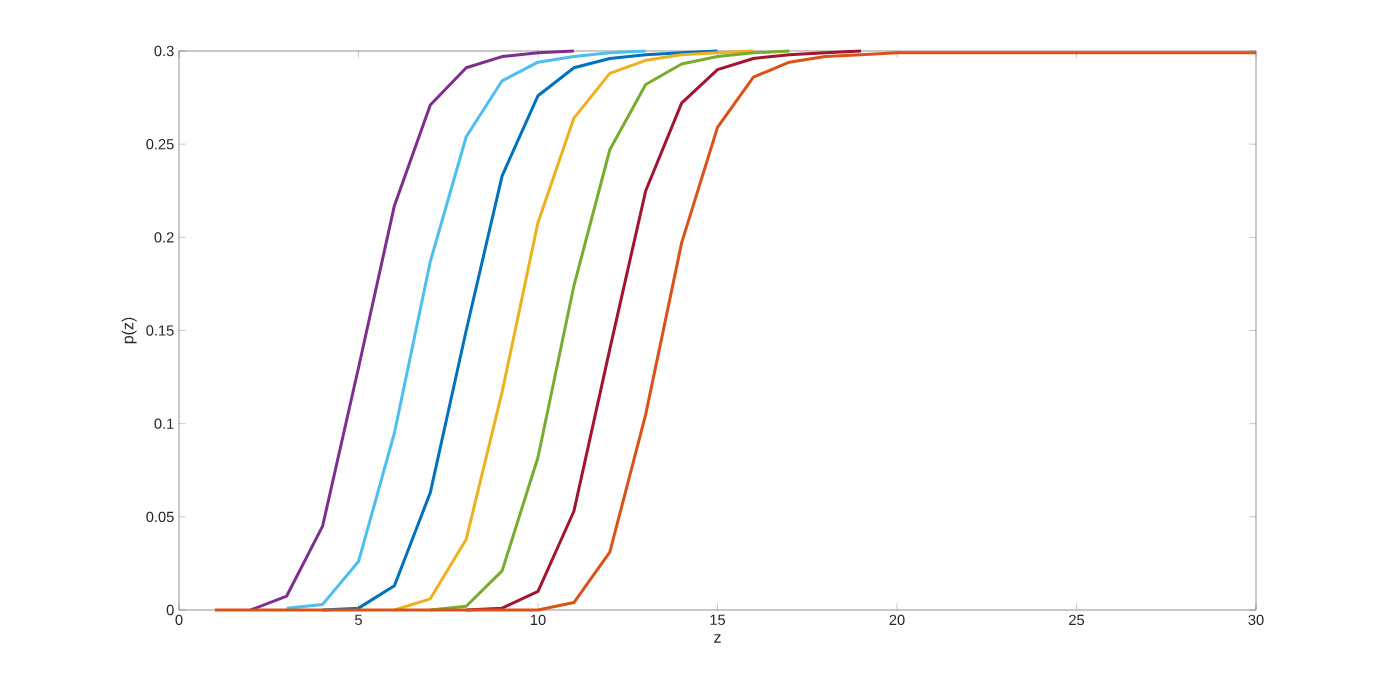 This screenshot has height=686, width=1388. What do you see at coordinates (160, 517) in the screenshot?
I see `y-tick-label: 0.05` at bounding box center [160, 517].